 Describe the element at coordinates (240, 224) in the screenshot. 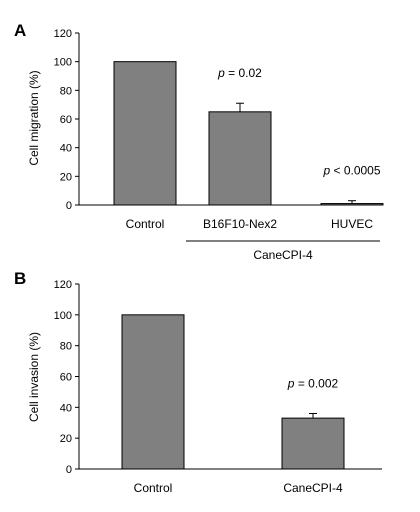

I see `category-label: B16F10-Nex2` at that location.